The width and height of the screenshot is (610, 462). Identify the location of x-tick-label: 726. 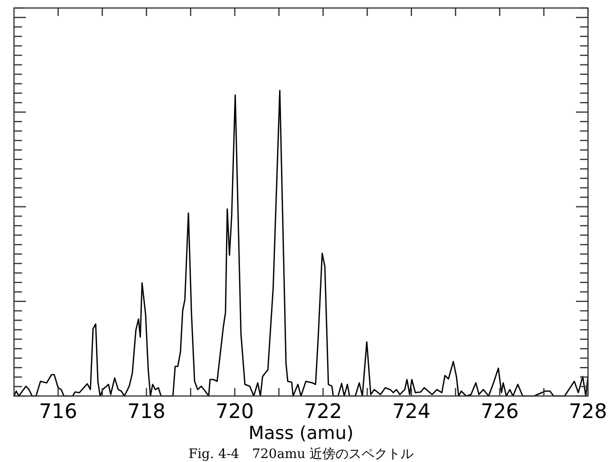
(499, 411).